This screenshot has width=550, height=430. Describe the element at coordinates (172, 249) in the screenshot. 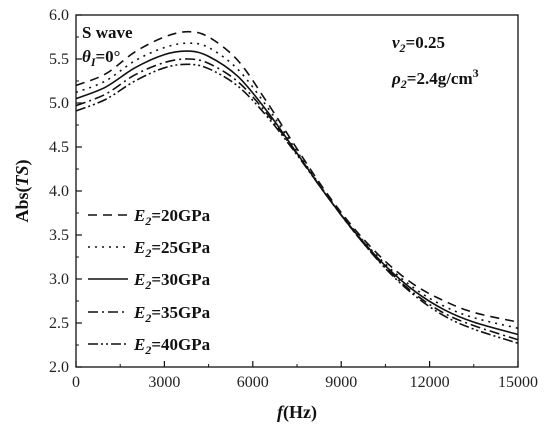

I see `legend-label-e25: E2=25GPa` at that location.